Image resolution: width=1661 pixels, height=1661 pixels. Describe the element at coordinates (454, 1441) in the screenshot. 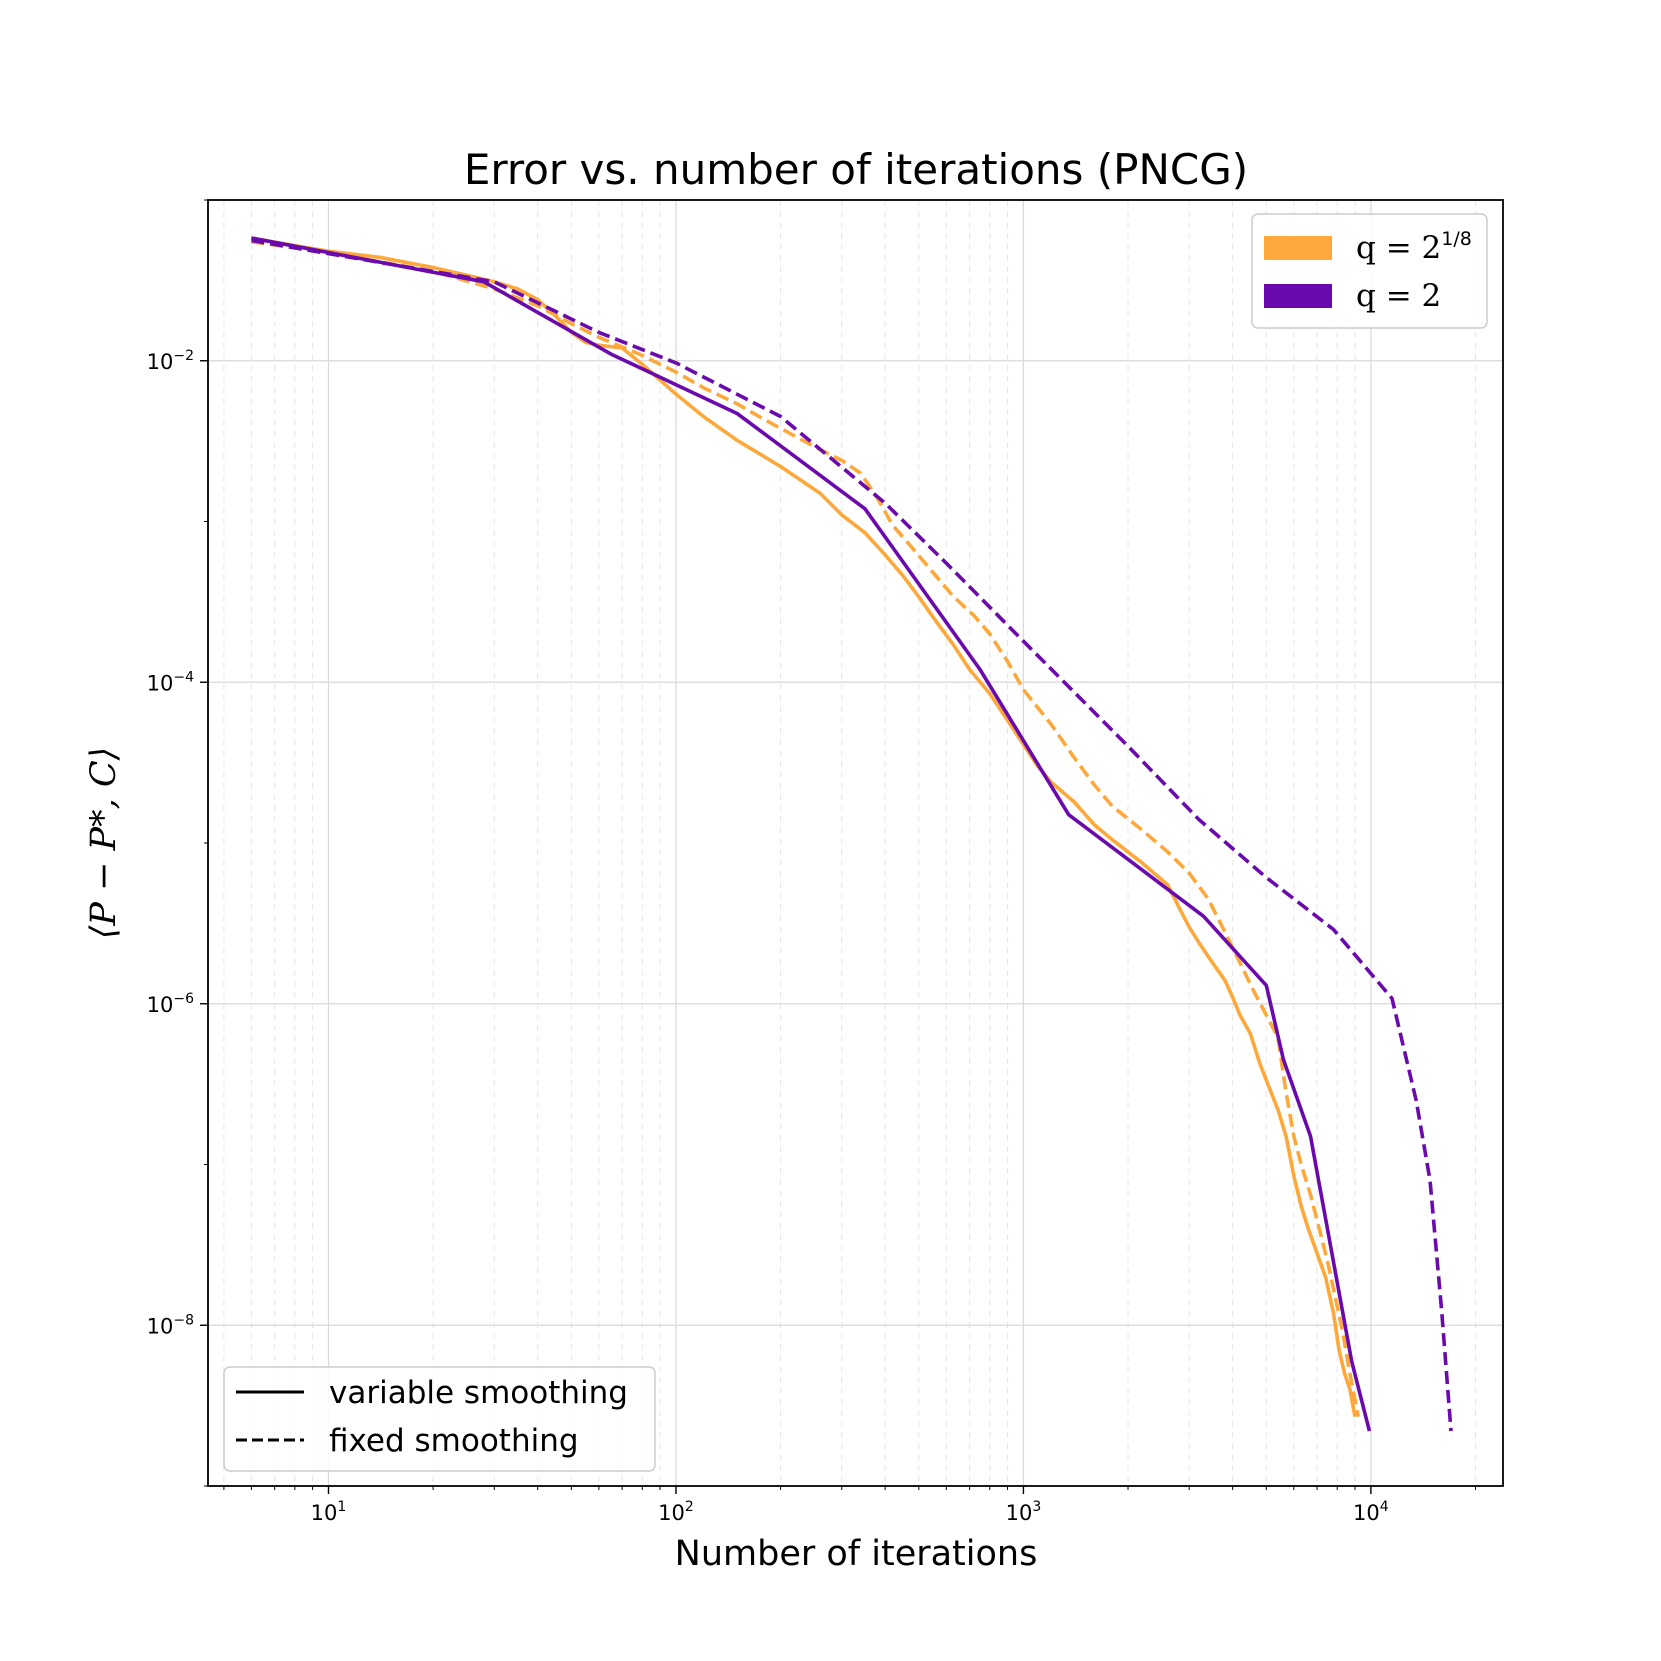

I see `legend-label-fixed-smoothing: fixed smoothing` at that location.